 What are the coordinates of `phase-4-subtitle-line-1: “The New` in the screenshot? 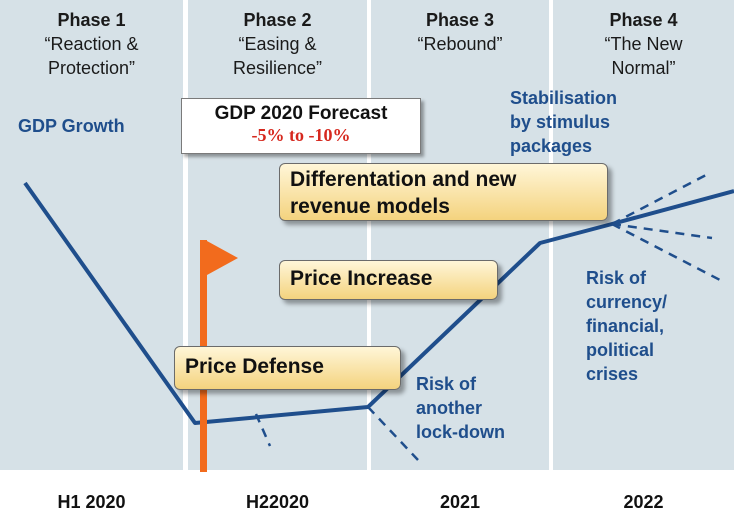 It's located at (643, 44).